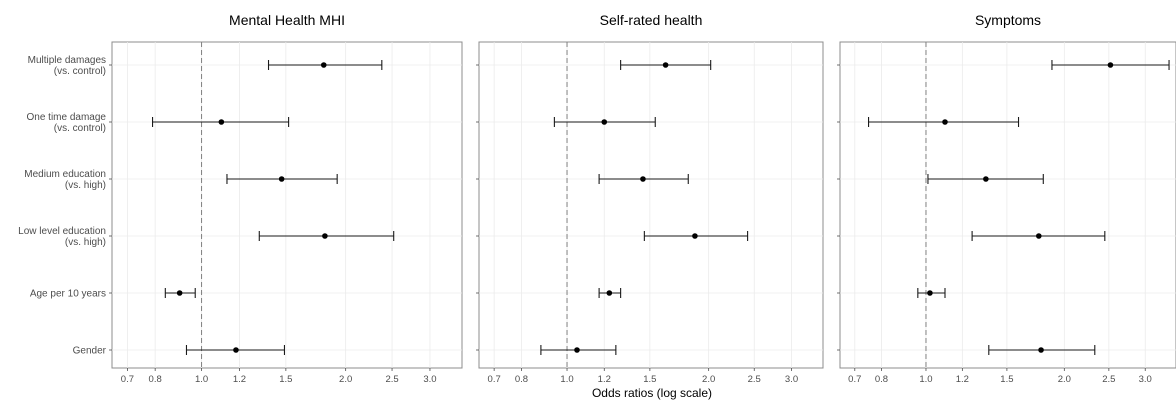  Describe the element at coordinates (1008, 20) in the screenshot. I see `panel-title: Symptoms` at that location.